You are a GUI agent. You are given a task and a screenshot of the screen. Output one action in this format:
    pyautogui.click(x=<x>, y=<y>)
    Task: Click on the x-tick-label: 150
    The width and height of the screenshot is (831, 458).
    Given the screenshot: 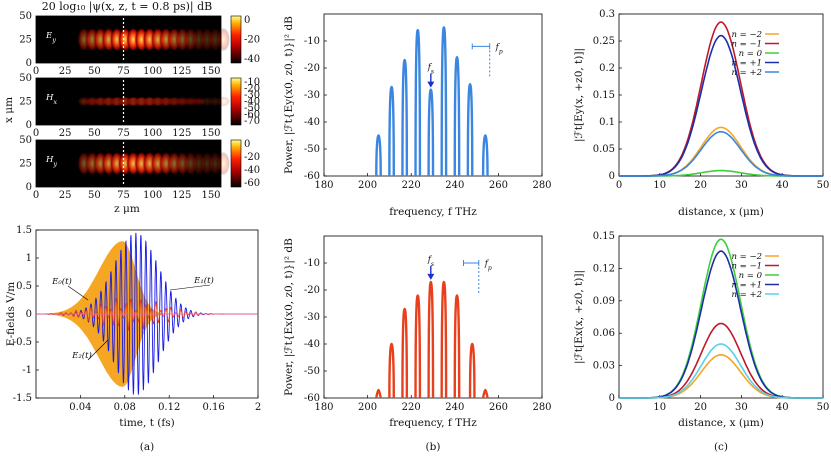 What is the action you would take?
    pyautogui.click(x=210, y=133)
    